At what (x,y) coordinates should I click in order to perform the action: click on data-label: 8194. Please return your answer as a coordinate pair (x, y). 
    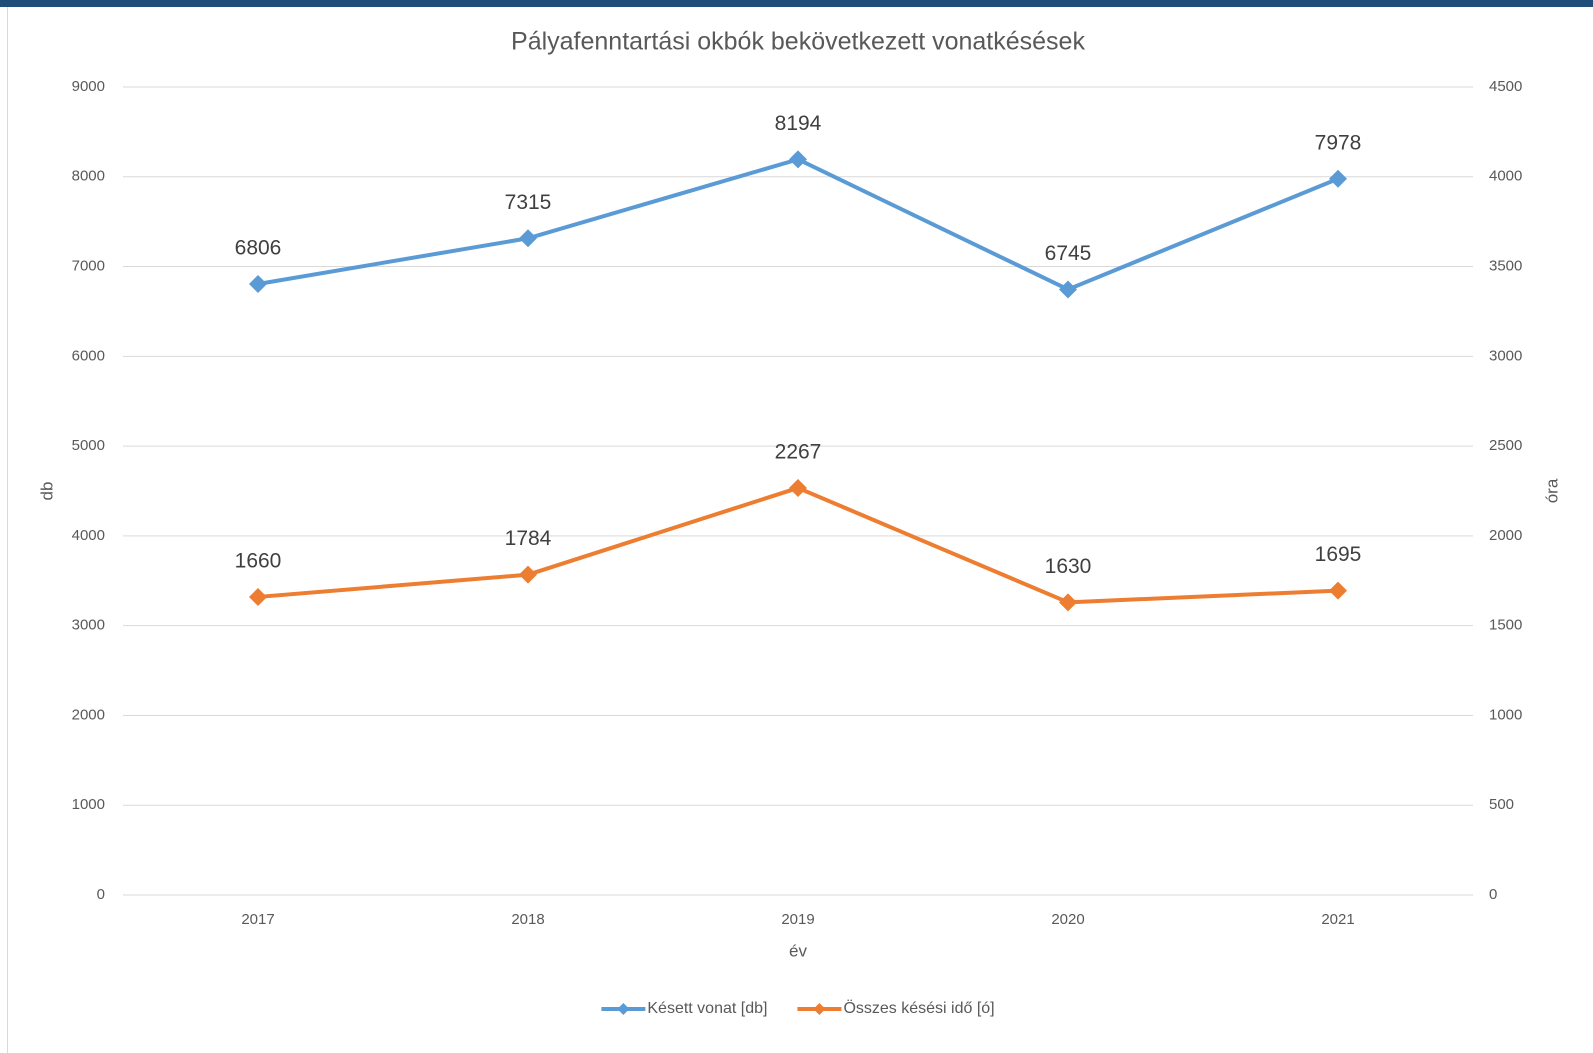
    Looking at the image, I should click on (798, 123).